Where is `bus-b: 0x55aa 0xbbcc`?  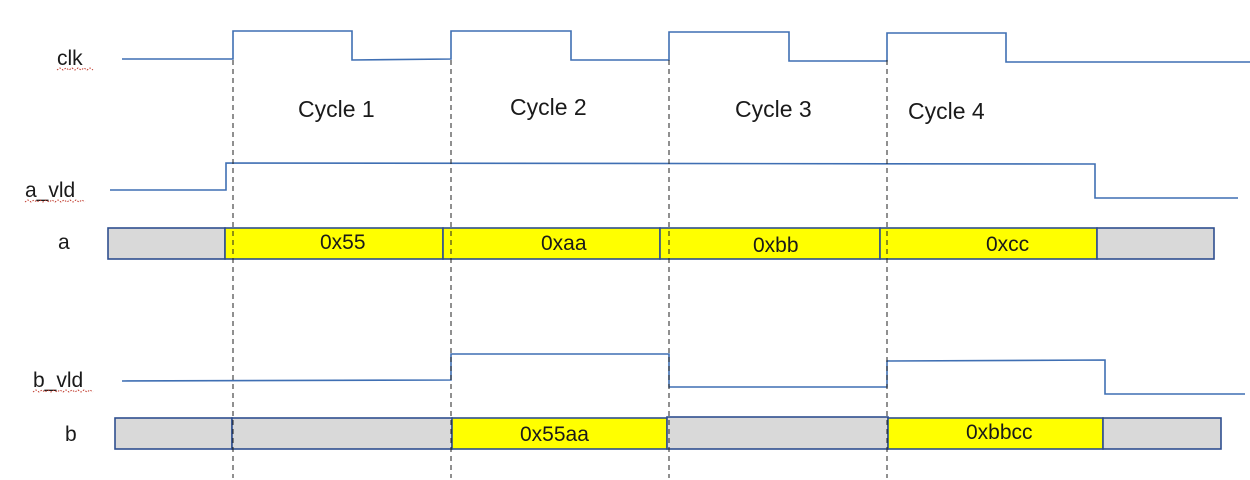 bus-b: 0x55aa 0xbbcc is located at coordinates (668, 433).